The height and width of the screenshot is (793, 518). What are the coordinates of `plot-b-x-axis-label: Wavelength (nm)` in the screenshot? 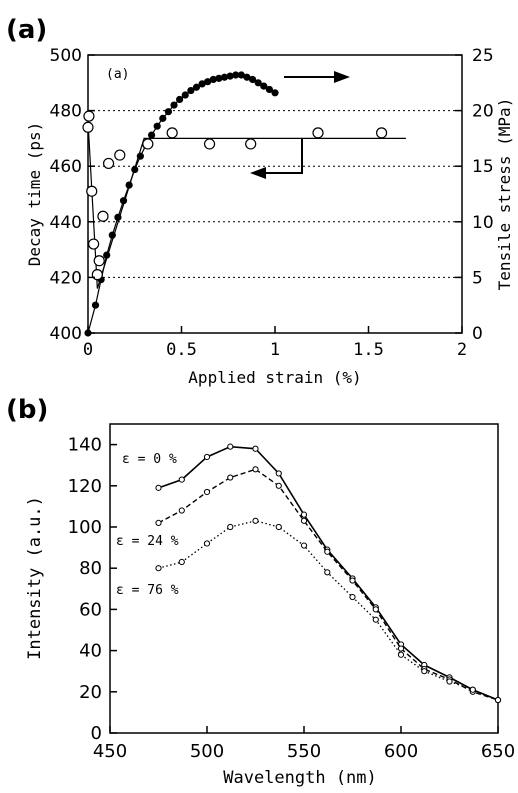 It's located at (300, 778).